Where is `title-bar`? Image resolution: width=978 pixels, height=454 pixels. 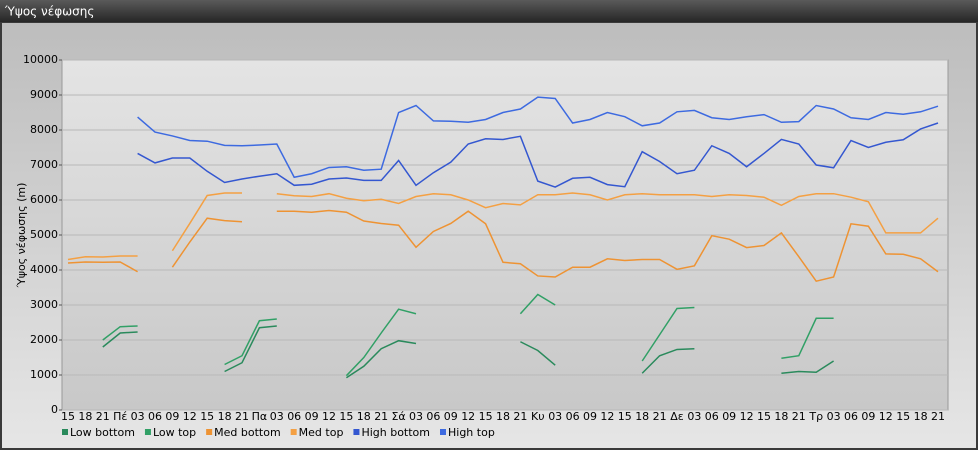
title-bar is located at coordinates (489, 11).